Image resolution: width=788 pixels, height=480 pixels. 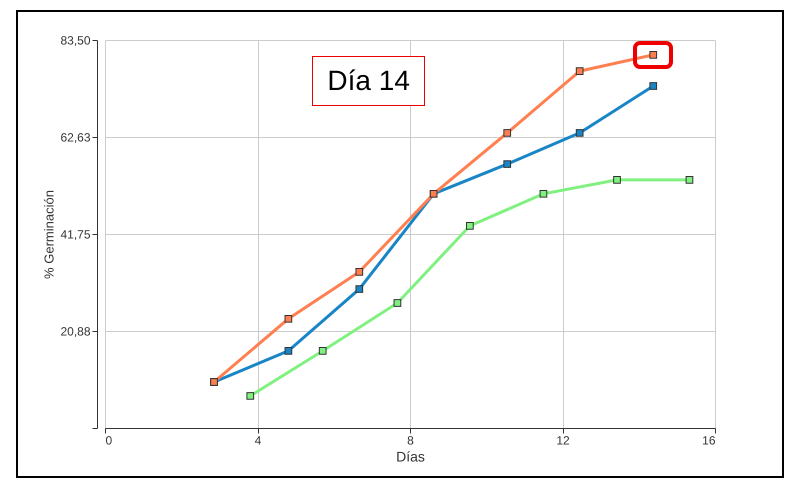 I want to click on y-tick-label: 83,50, so click(x=75, y=41).